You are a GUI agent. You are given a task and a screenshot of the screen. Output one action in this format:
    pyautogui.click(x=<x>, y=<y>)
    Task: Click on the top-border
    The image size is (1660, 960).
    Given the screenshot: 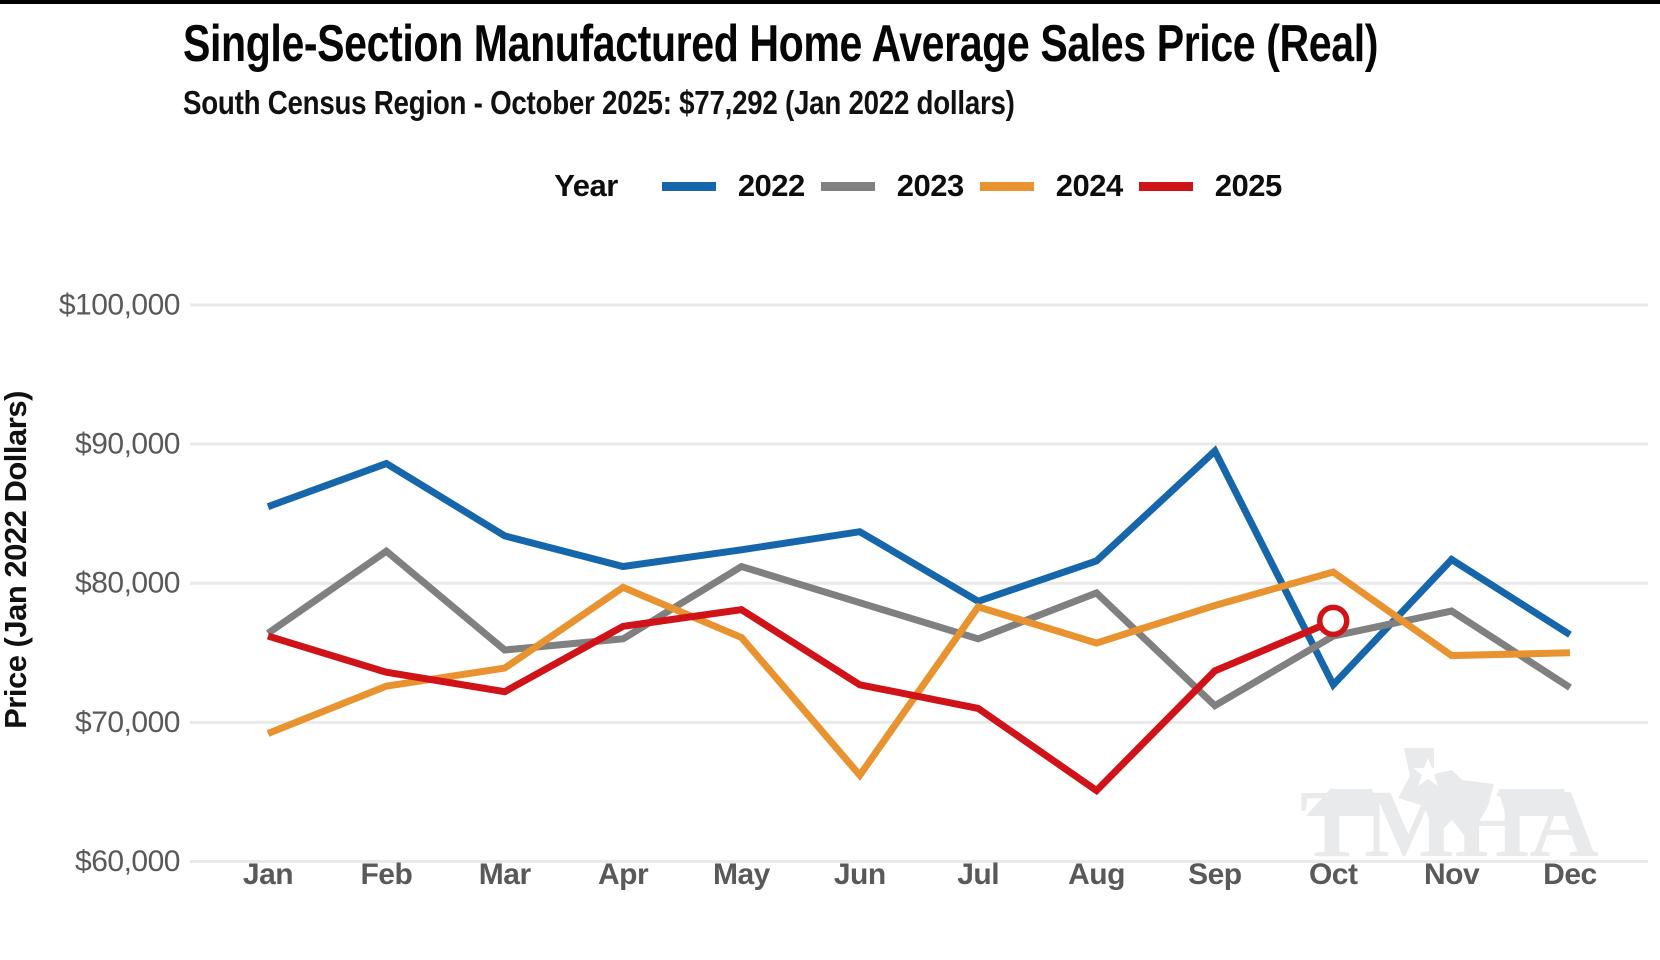 What is the action you would take?
    pyautogui.click(x=830, y=2)
    